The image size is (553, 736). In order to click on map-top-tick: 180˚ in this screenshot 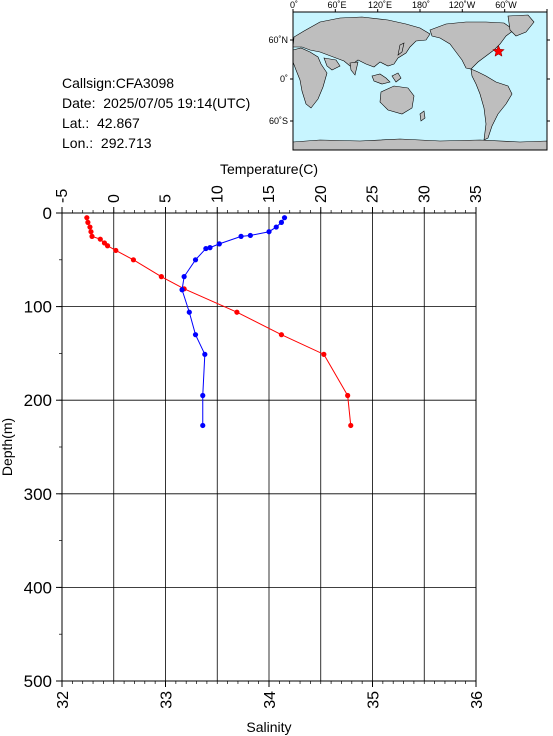, I will do `click(421, 5)`.